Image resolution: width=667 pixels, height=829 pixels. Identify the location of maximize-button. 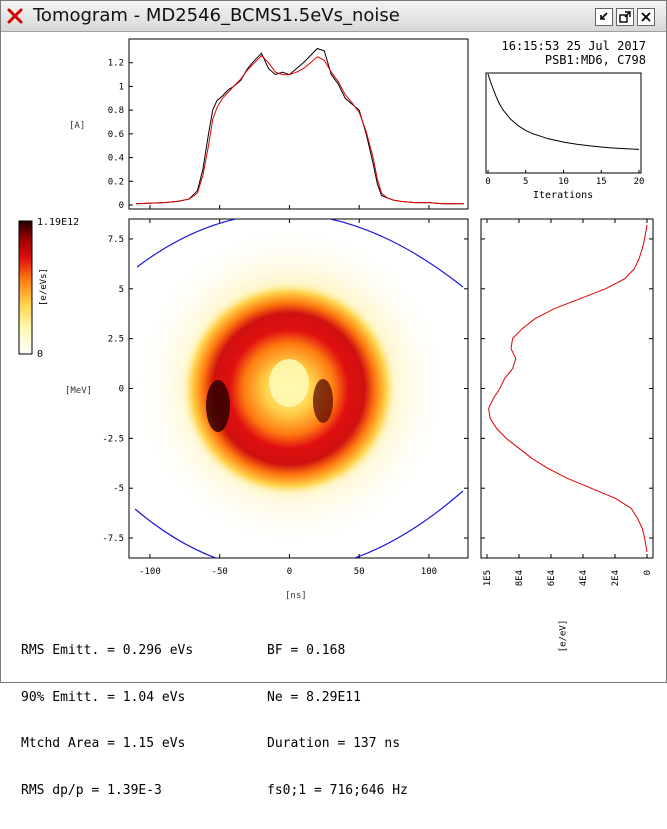
(625, 17).